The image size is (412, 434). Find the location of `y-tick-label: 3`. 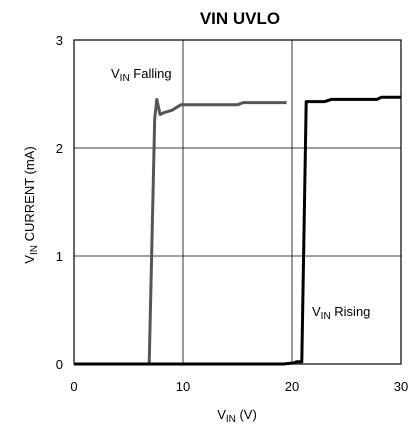

y-tick-label: 3 is located at coordinates (59, 40).